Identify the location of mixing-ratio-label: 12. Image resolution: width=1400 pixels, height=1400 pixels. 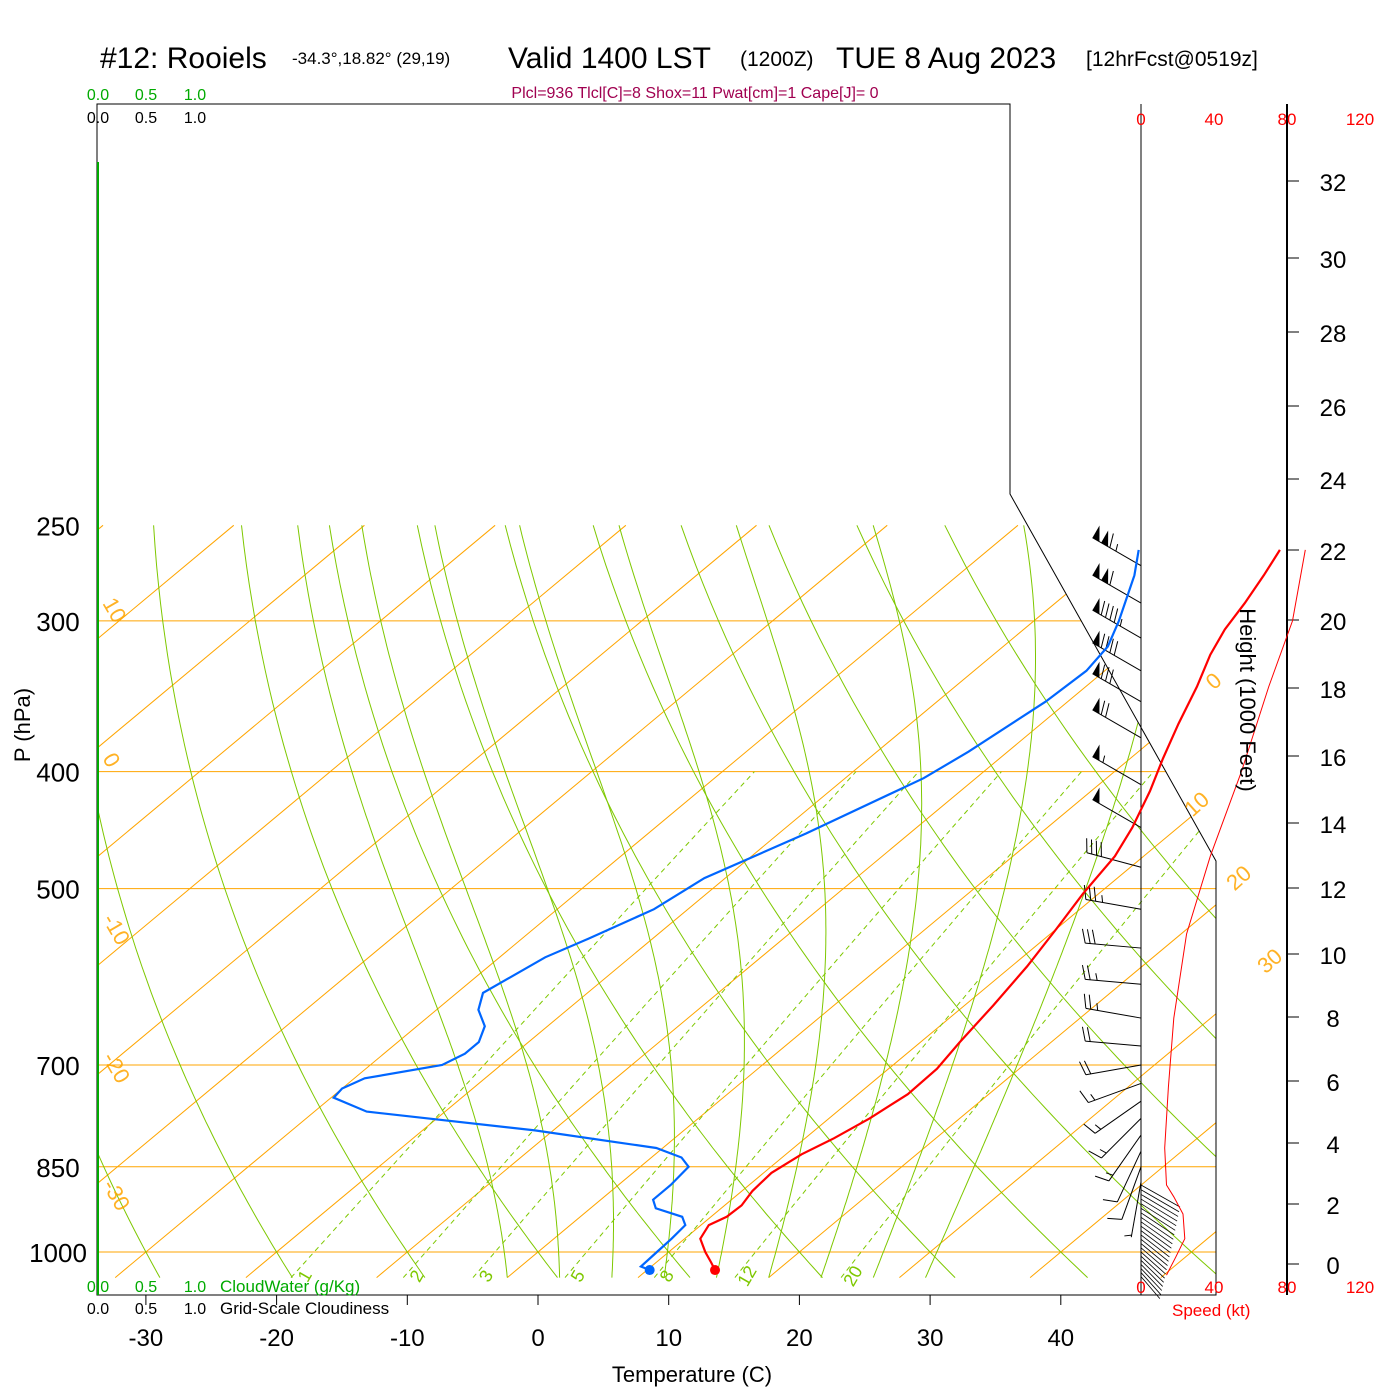
(746, 1275).